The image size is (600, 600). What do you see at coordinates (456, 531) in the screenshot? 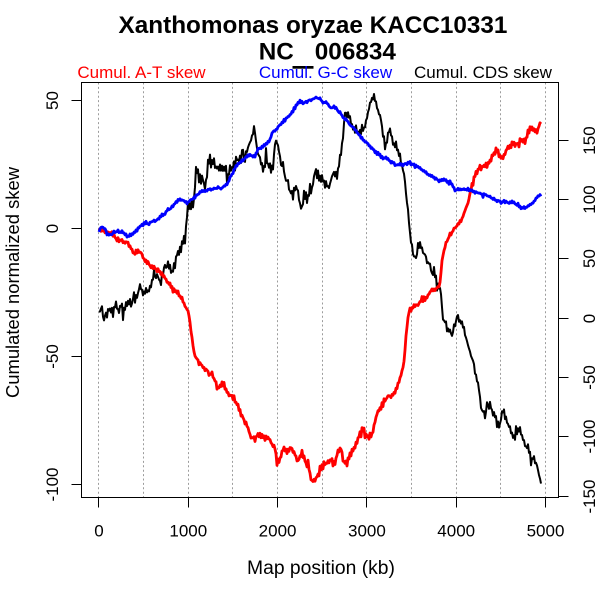
I see `svg-text: 4000` at bounding box center [456, 531].